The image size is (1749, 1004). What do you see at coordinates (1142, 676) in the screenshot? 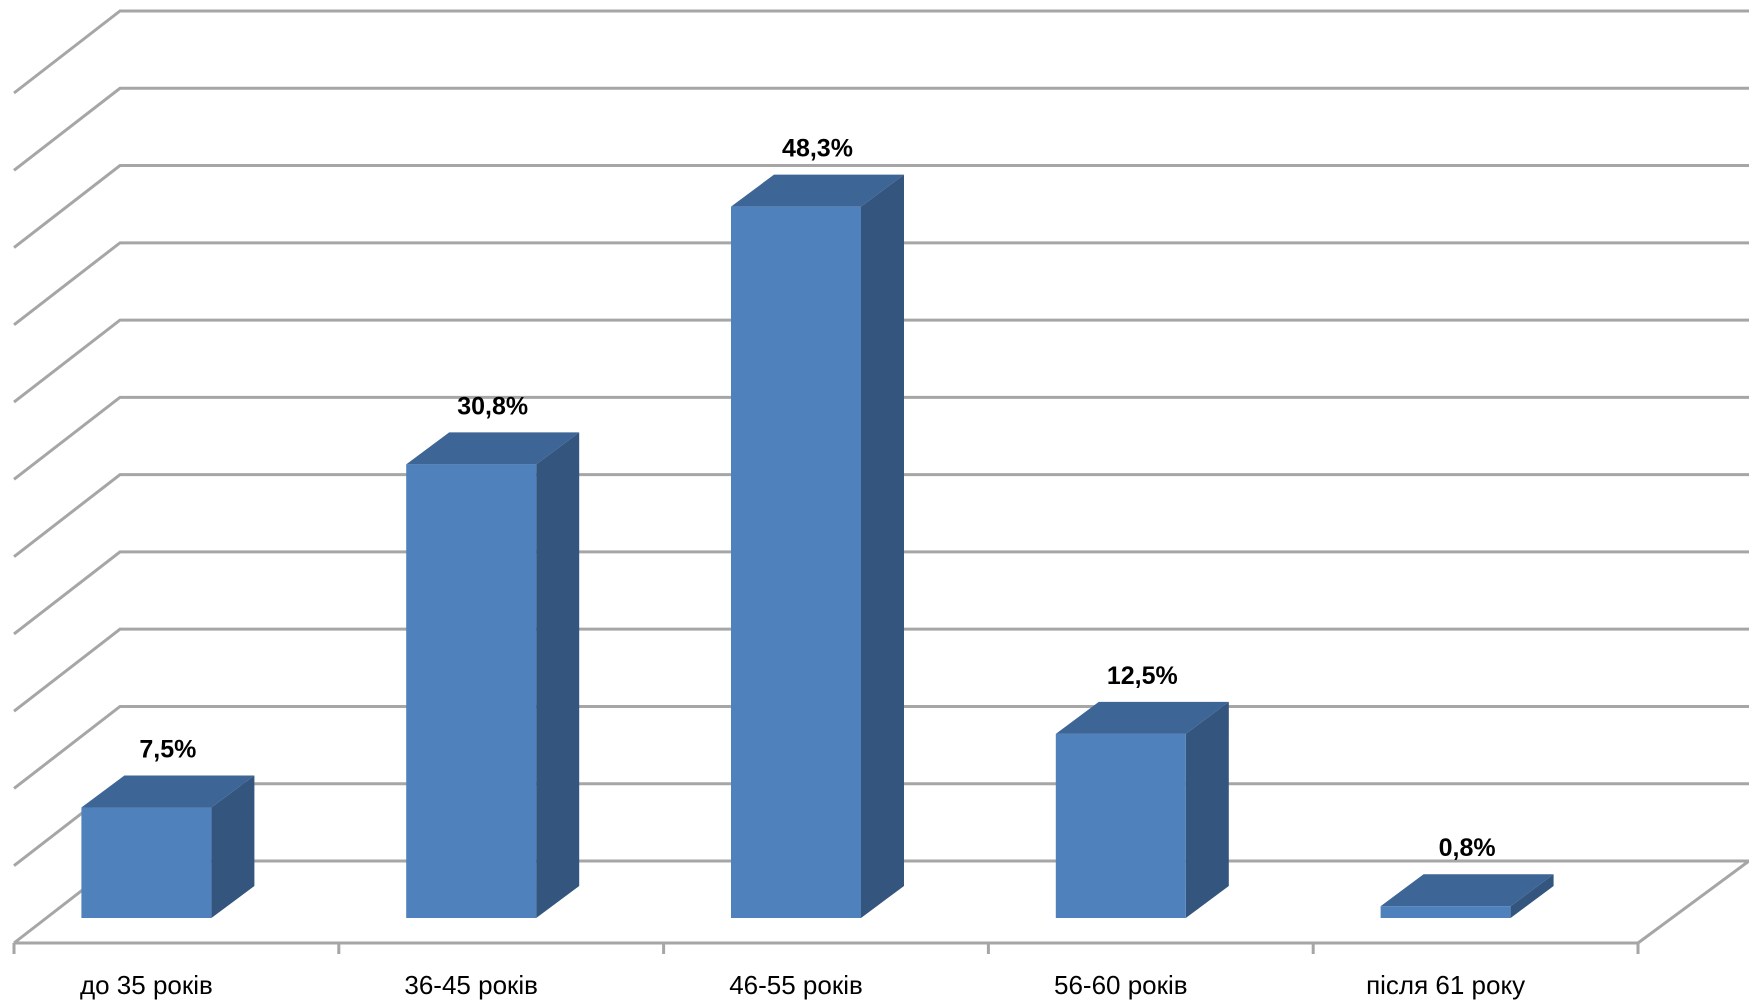
I see `data-label-3: 12,5%` at bounding box center [1142, 676].